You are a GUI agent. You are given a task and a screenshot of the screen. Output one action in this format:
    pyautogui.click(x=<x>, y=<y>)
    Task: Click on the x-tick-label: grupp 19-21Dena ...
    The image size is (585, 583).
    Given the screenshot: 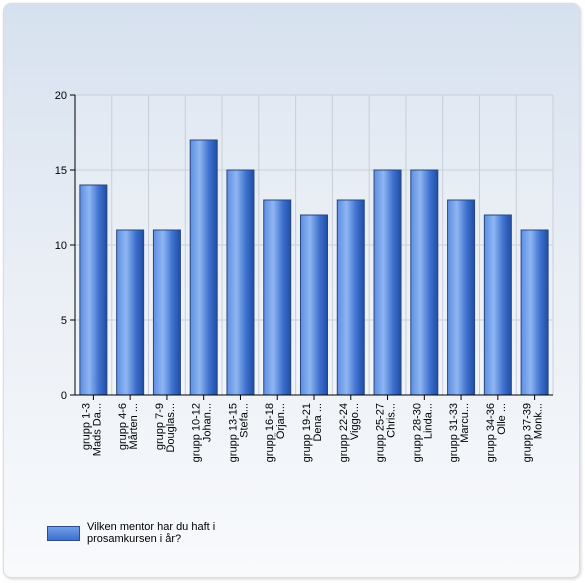 What is the action you would take?
    pyautogui.click(x=312, y=432)
    